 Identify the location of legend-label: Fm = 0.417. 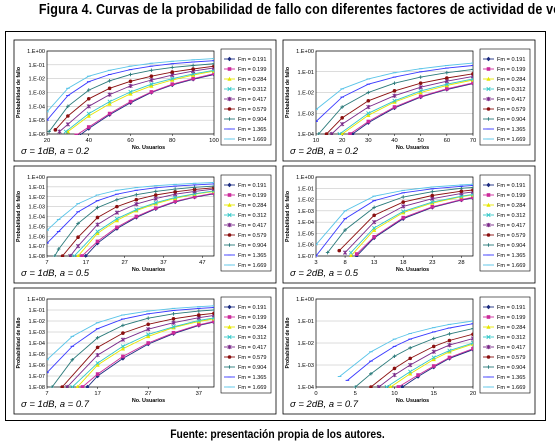
(511, 226).